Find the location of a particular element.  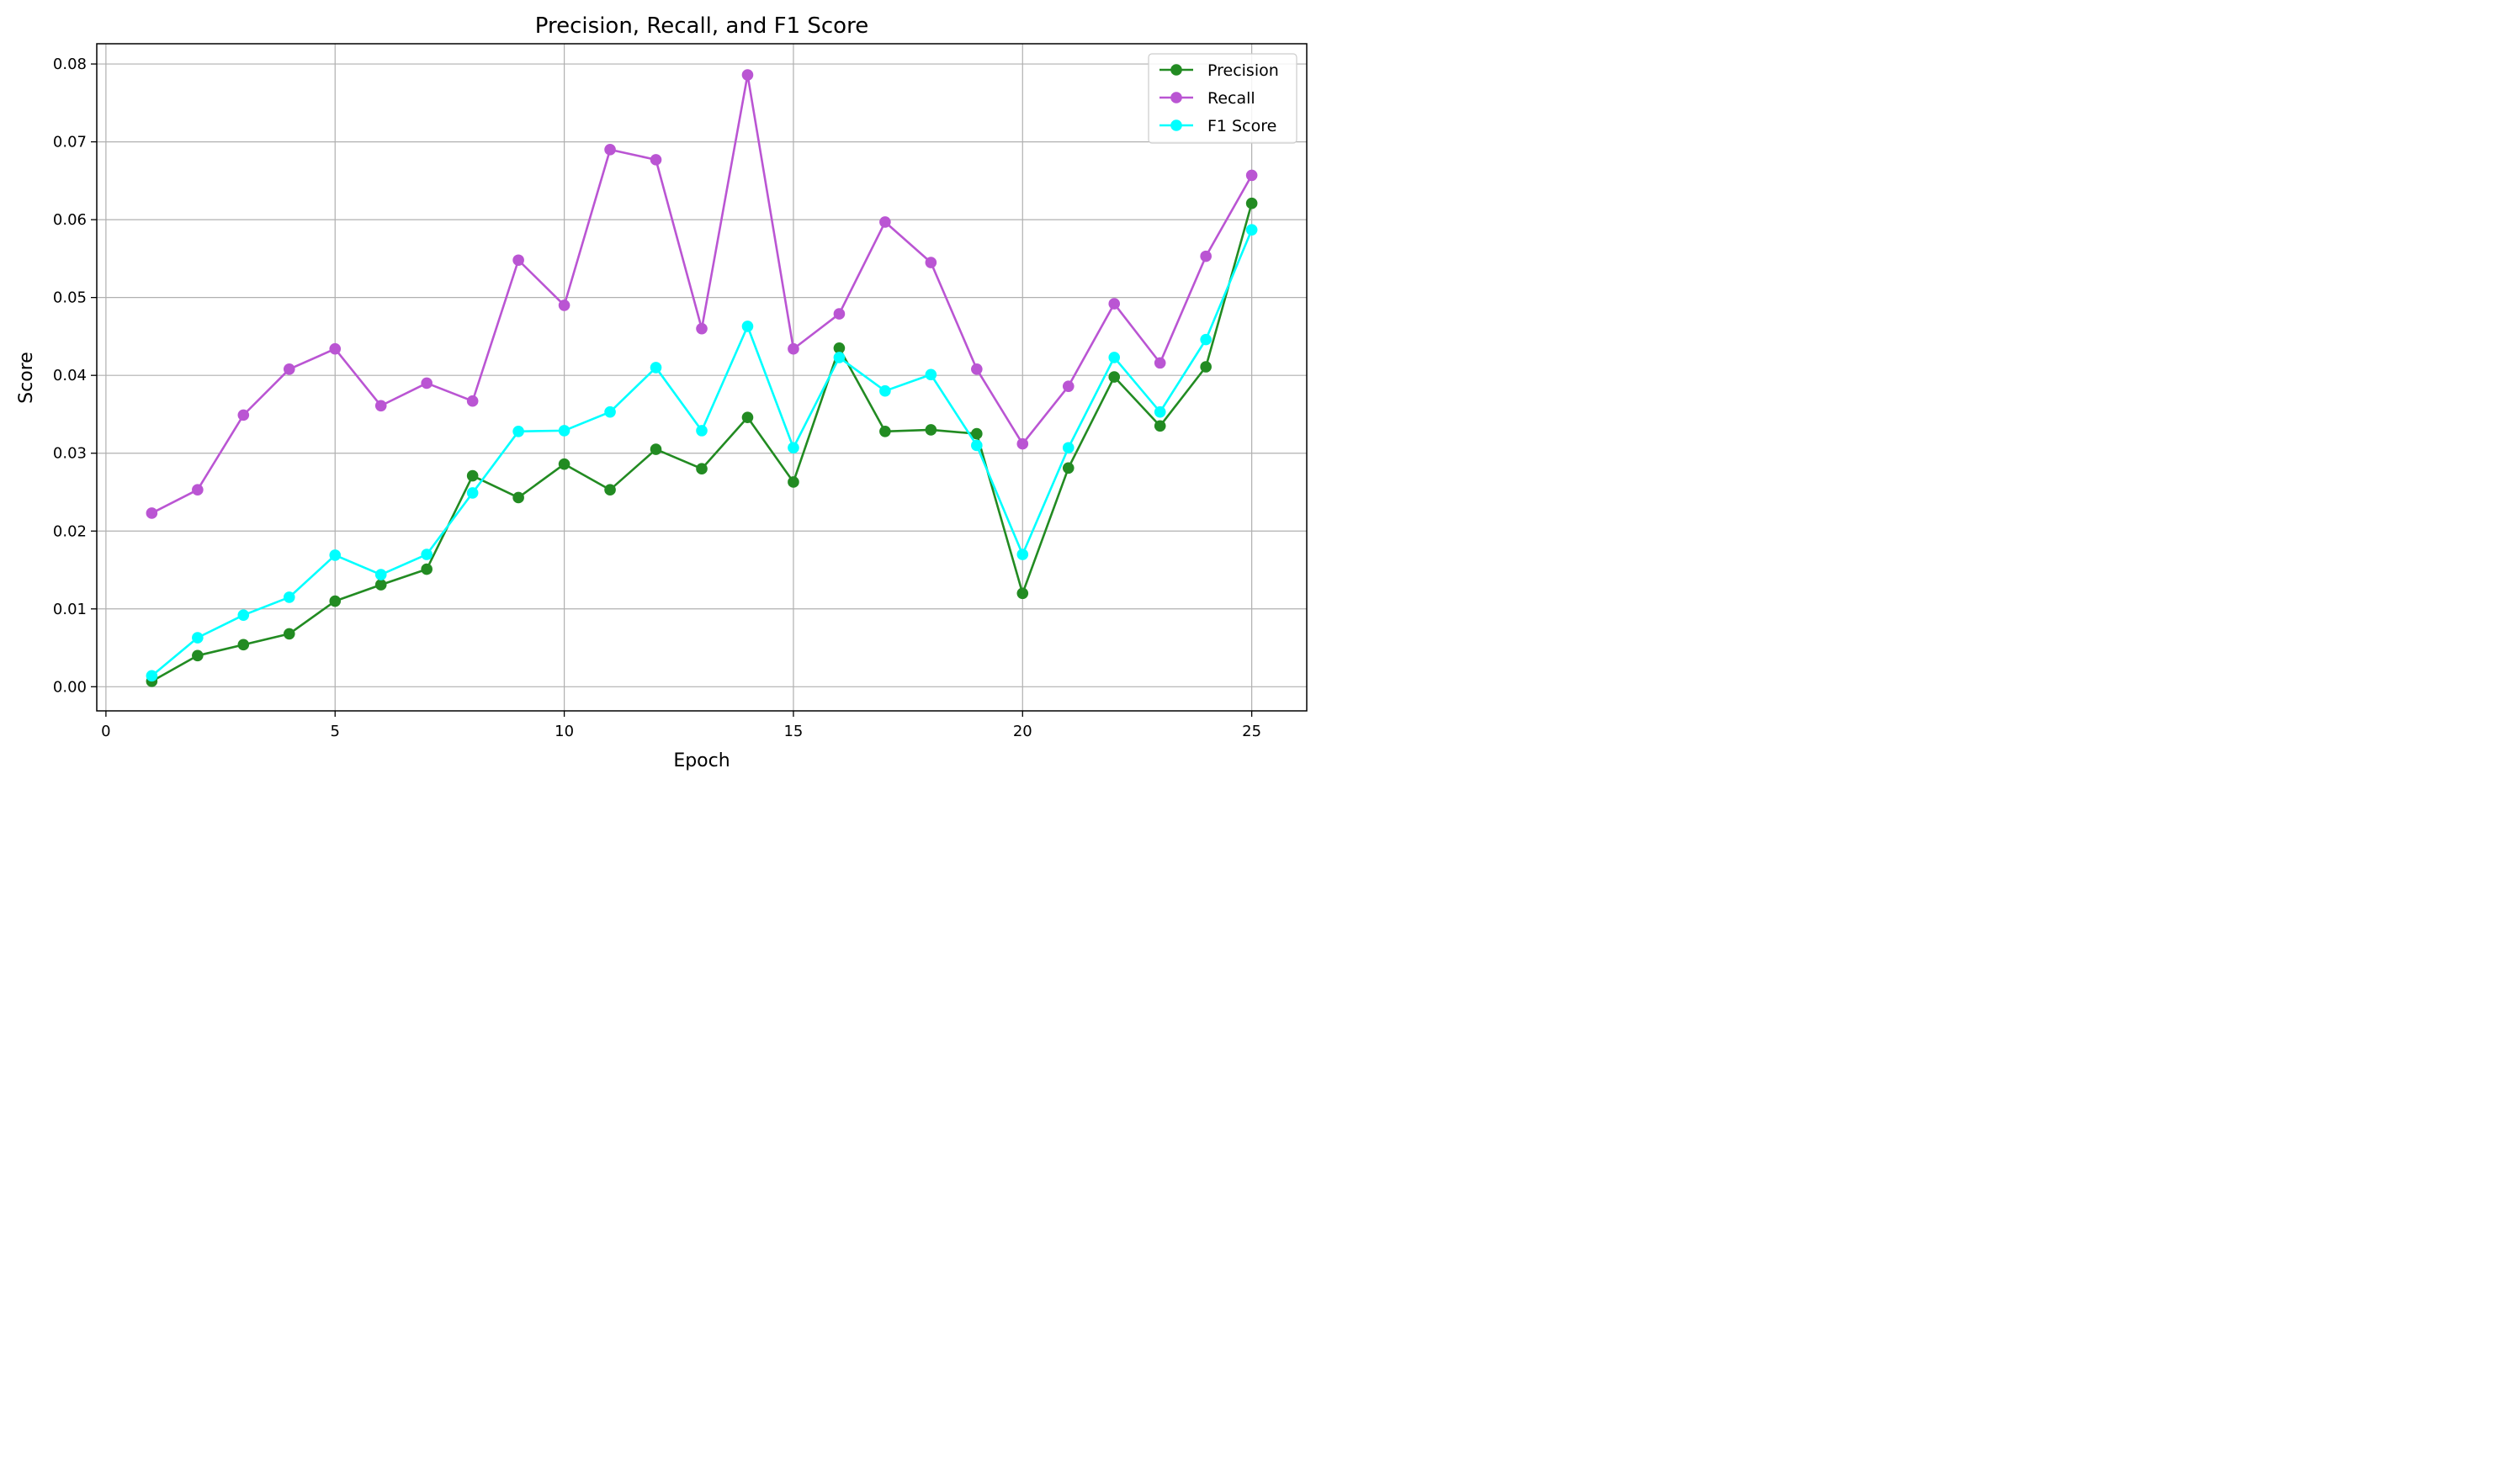

x-tick-label: 0 is located at coordinates (105, 731).